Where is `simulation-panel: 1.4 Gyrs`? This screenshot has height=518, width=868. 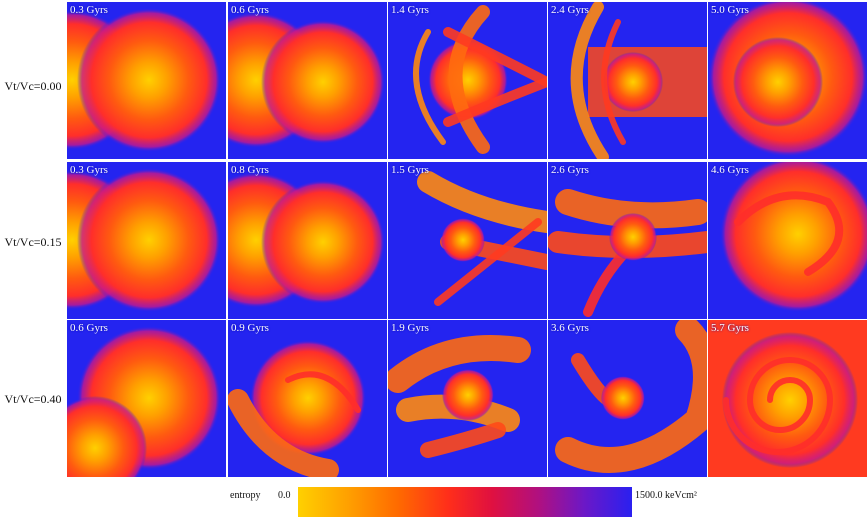 simulation-panel: 1.4 Gyrs is located at coordinates (467, 80).